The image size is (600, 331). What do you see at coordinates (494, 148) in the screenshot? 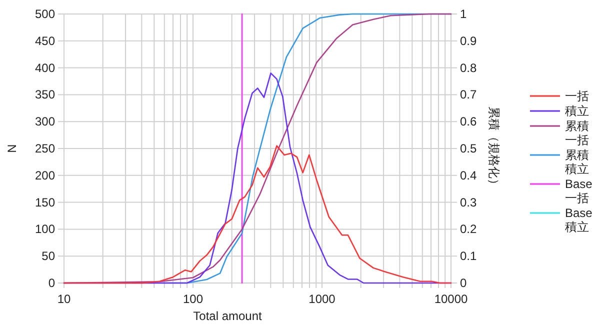
I see `y2-axis-title: 累積（規格化）` at bounding box center [494, 148].